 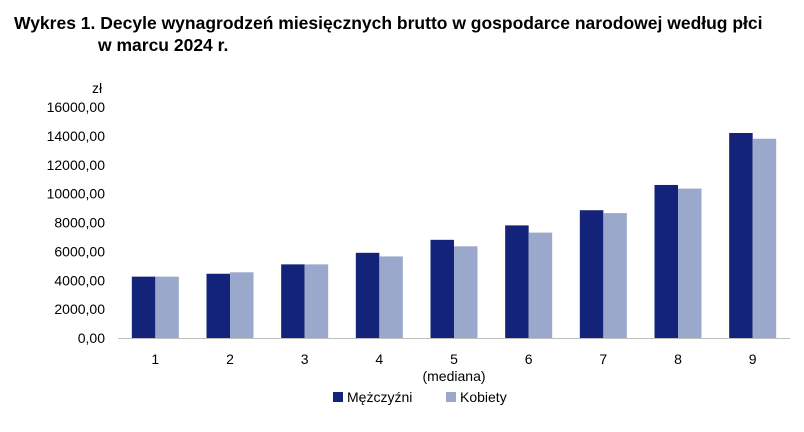 What do you see at coordinates (454, 359) in the screenshot?
I see `x-tick-label: 5` at bounding box center [454, 359].